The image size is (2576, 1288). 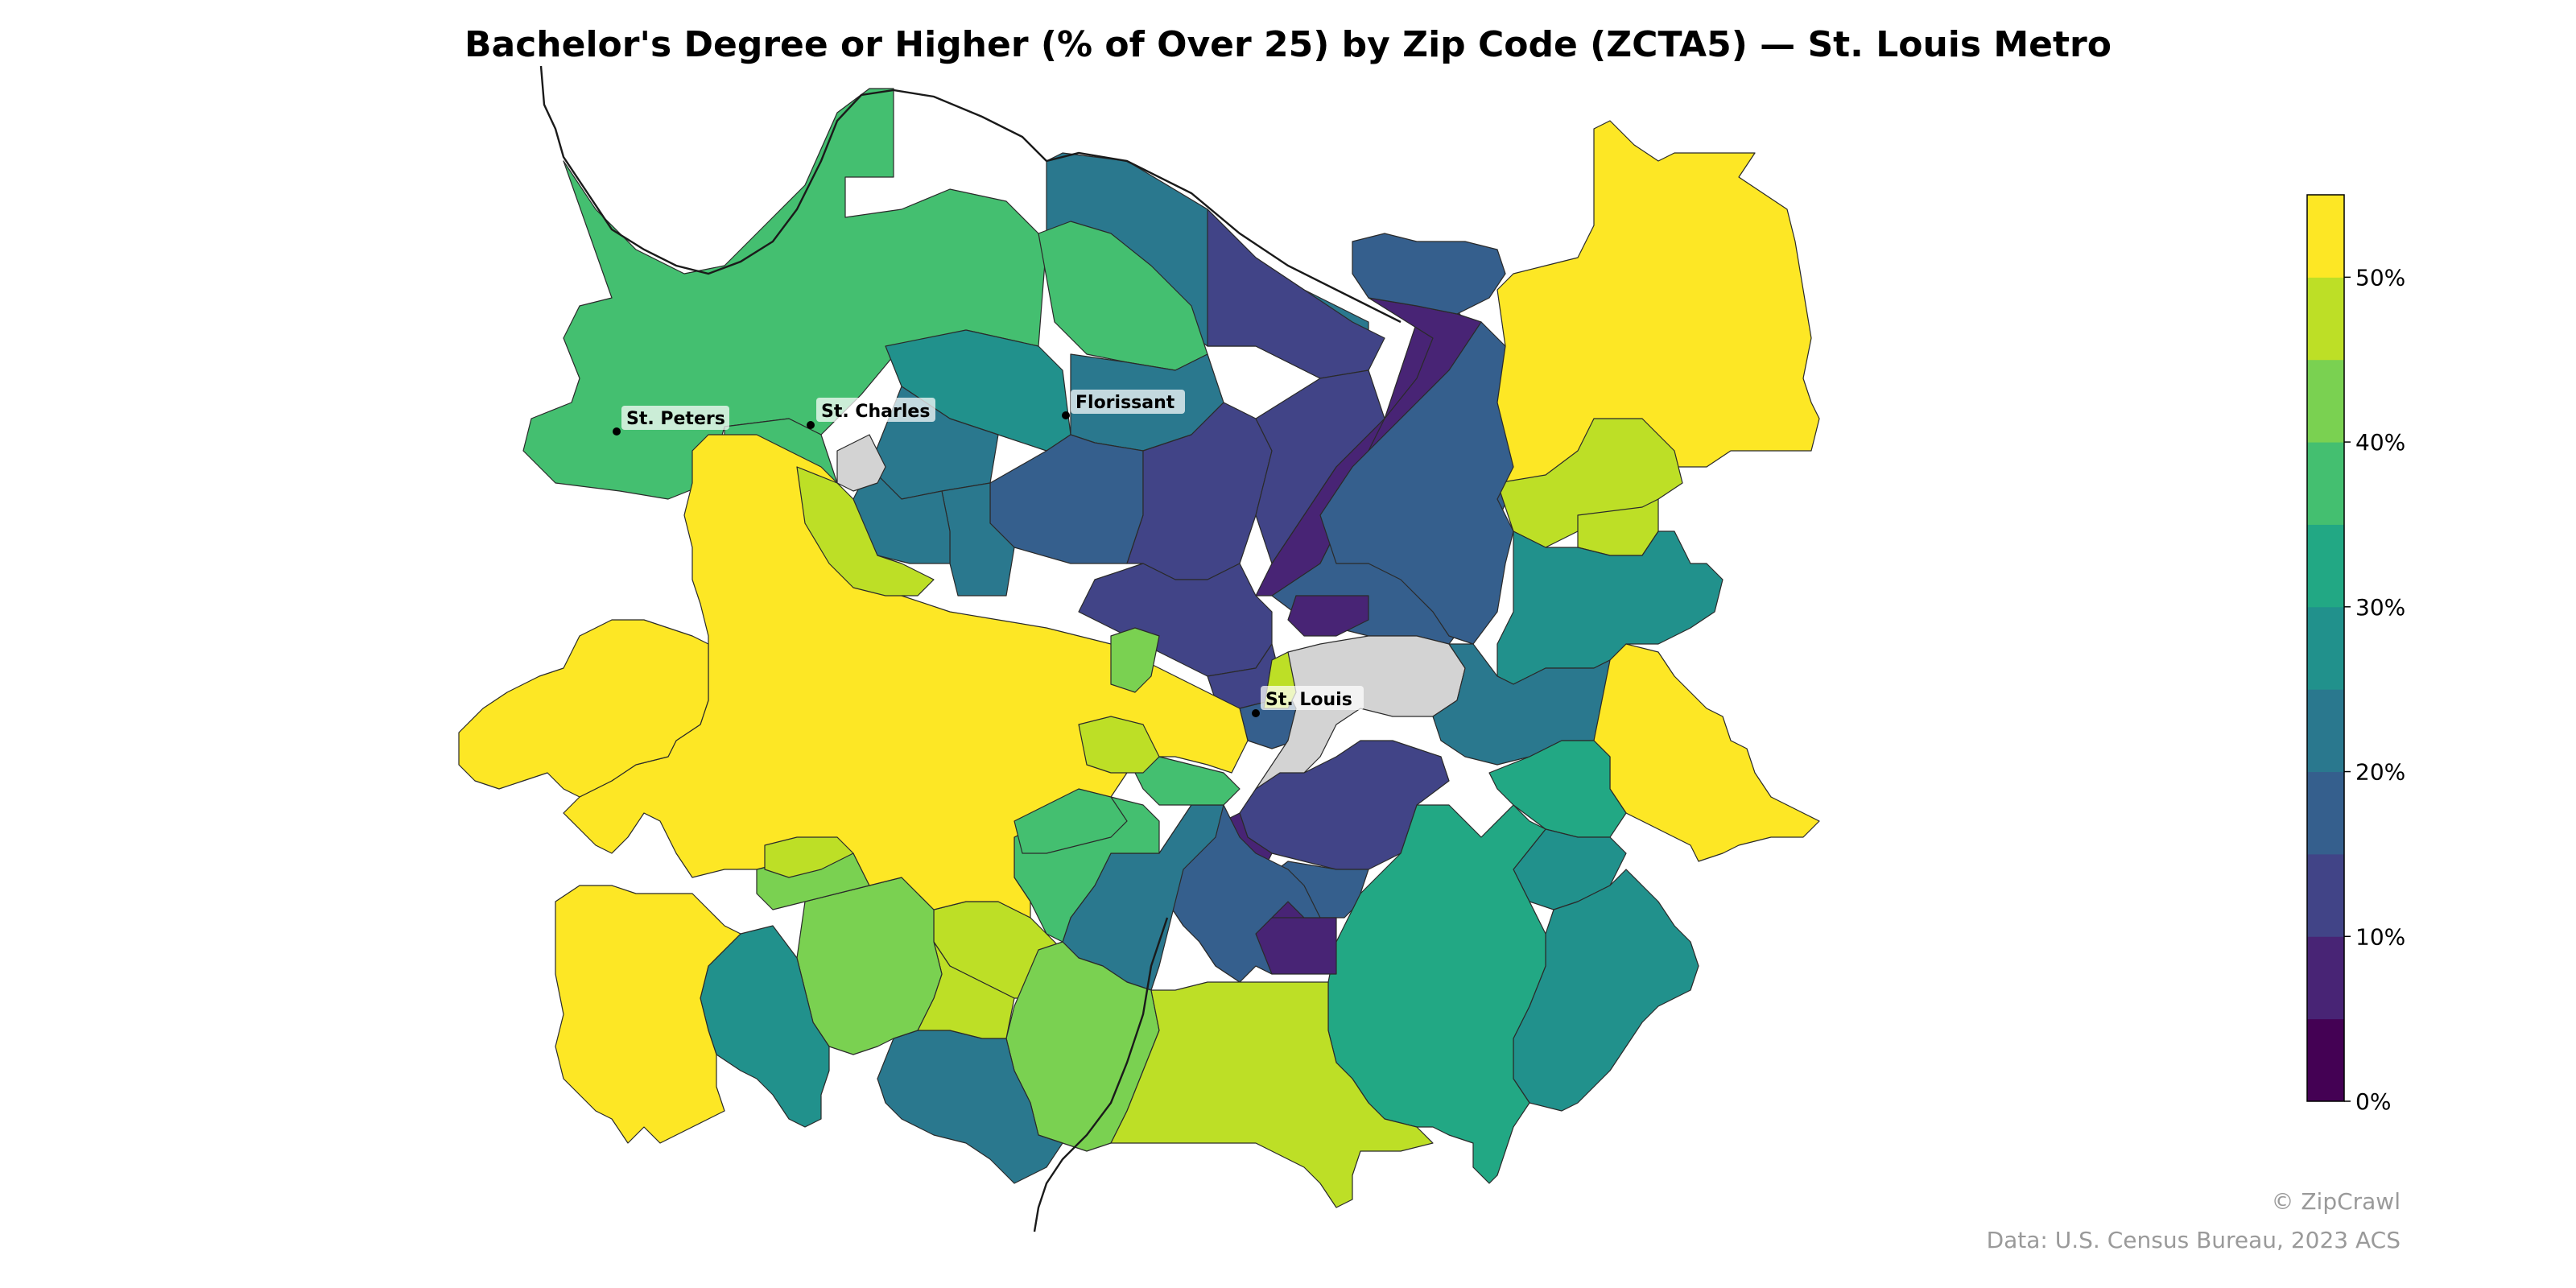 I want to click on colorbar-tick-label: 0%, so click(x=2373, y=1101).